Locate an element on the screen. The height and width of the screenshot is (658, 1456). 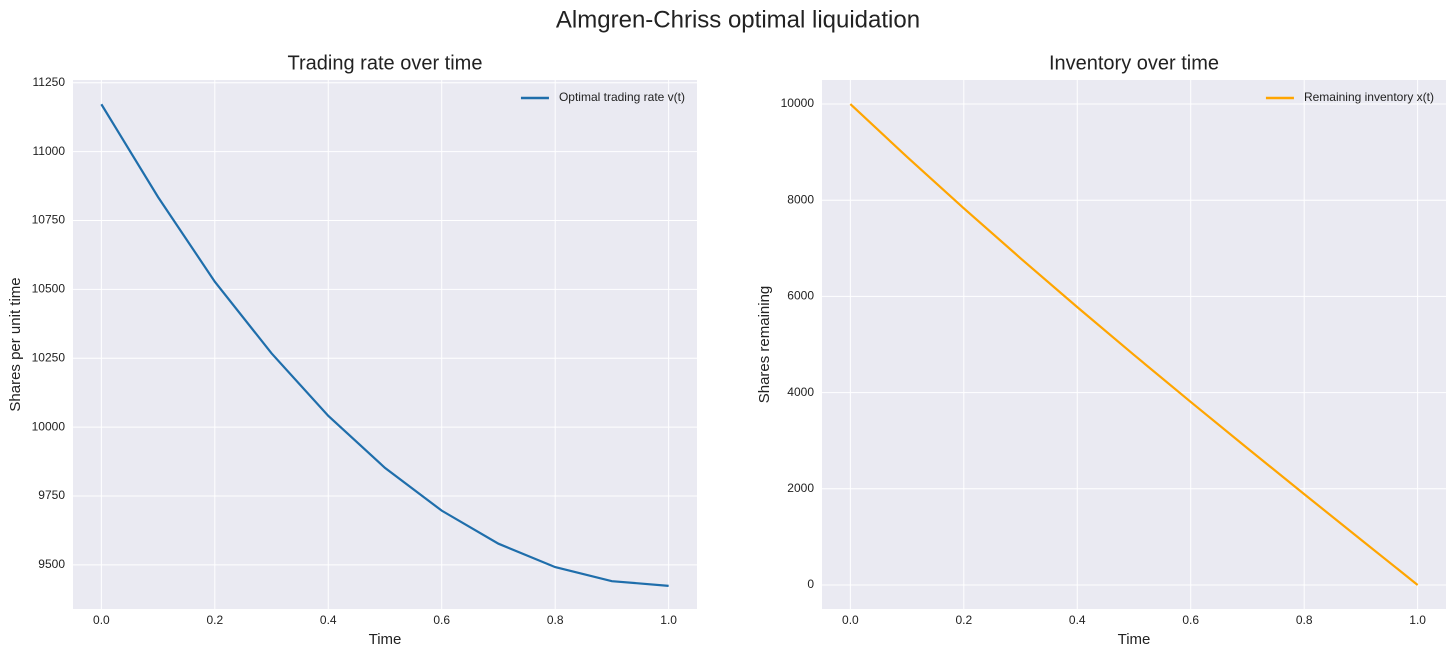
y-tick-label: 8000 is located at coordinates (800, 199).